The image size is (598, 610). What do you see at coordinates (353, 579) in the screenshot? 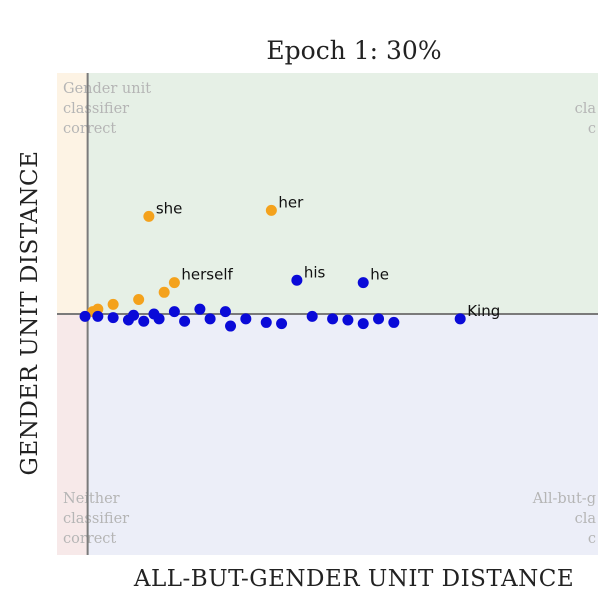
I see `x-axis-label: ALL-BUT-GENDER UNIT DISTANCE` at bounding box center [353, 579].